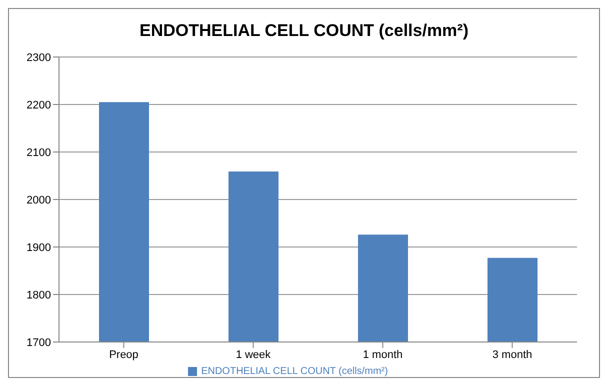 The width and height of the screenshot is (607, 386). Describe the element at coordinates (38, 200) in the screenshot. I see `y-tick-label: 2000` at that location.